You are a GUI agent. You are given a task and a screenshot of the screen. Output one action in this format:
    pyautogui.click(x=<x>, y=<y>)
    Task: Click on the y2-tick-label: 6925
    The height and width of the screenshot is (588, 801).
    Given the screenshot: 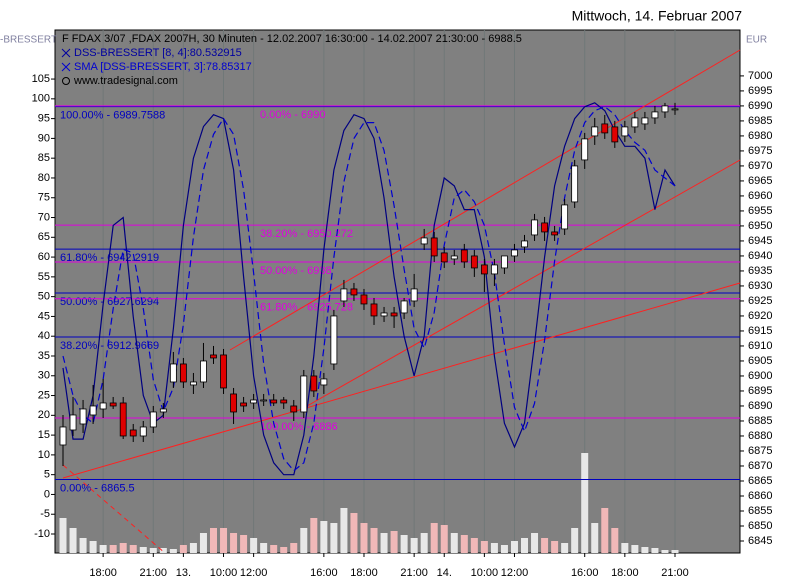 What is the action you would take?
    pyautogui.click(x=760, y=301)
    